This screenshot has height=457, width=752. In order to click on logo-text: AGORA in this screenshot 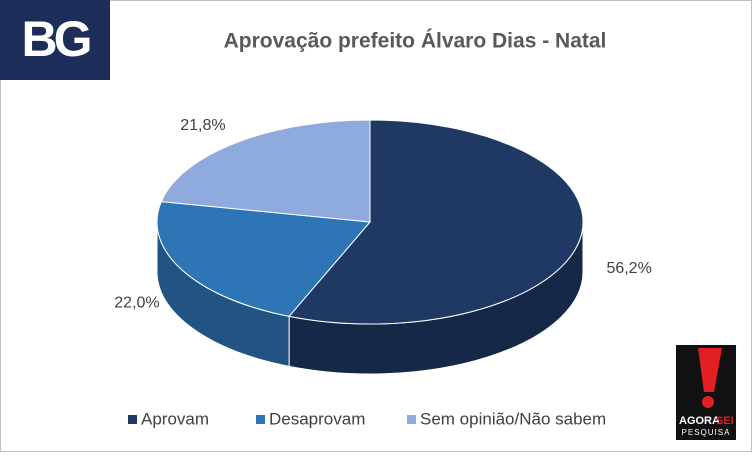, I will do `click(699, 421)`.